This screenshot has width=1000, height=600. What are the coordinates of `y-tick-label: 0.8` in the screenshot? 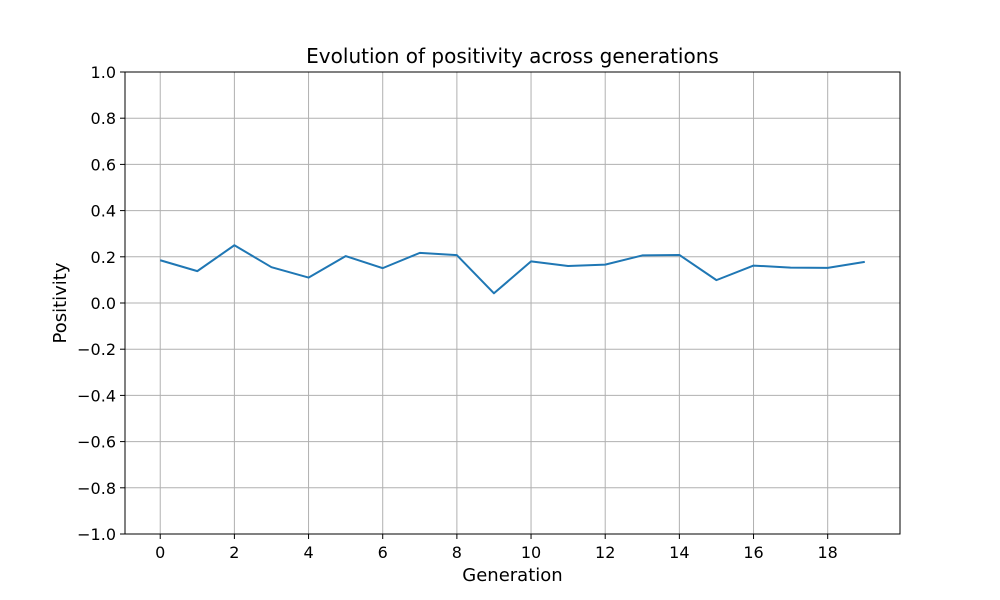 It's located at (103, 118).